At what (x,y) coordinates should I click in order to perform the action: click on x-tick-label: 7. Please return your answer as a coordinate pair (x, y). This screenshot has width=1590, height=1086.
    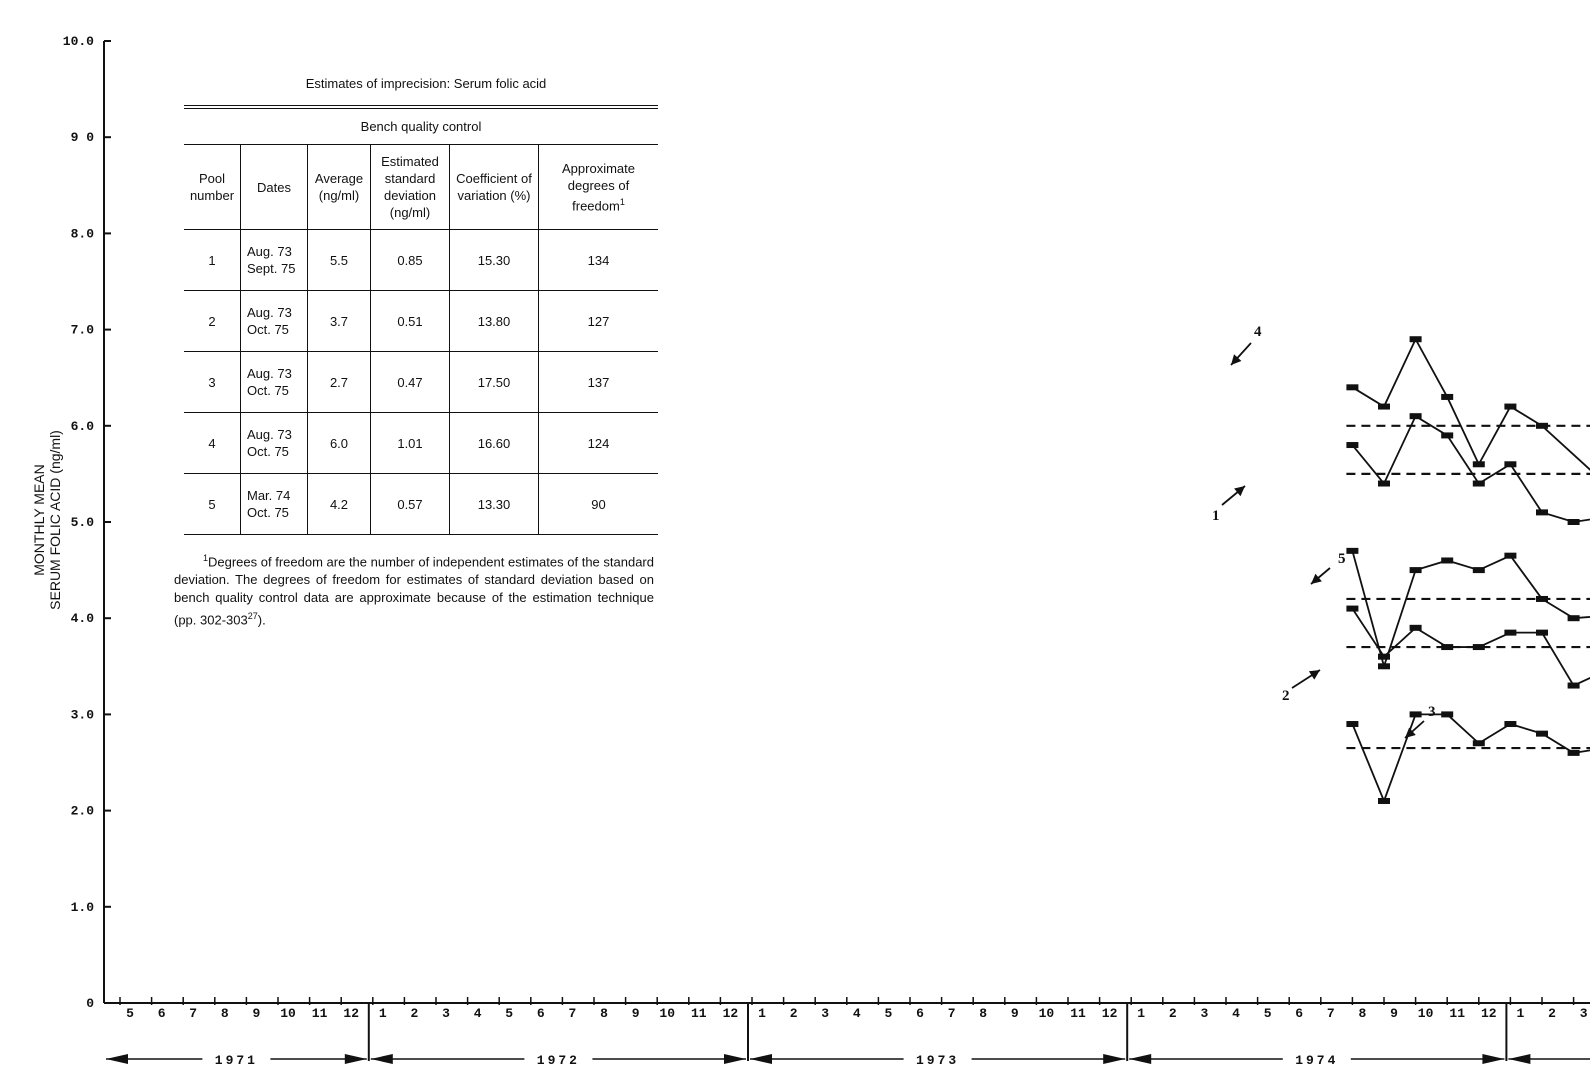
    Looking at the image, I should click on (1331, 1013).